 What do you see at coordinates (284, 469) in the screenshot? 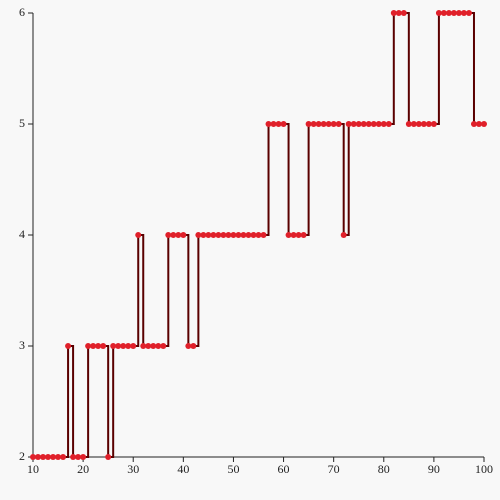
I see `x-tick-label: 60` at bounding box center [284, 469].